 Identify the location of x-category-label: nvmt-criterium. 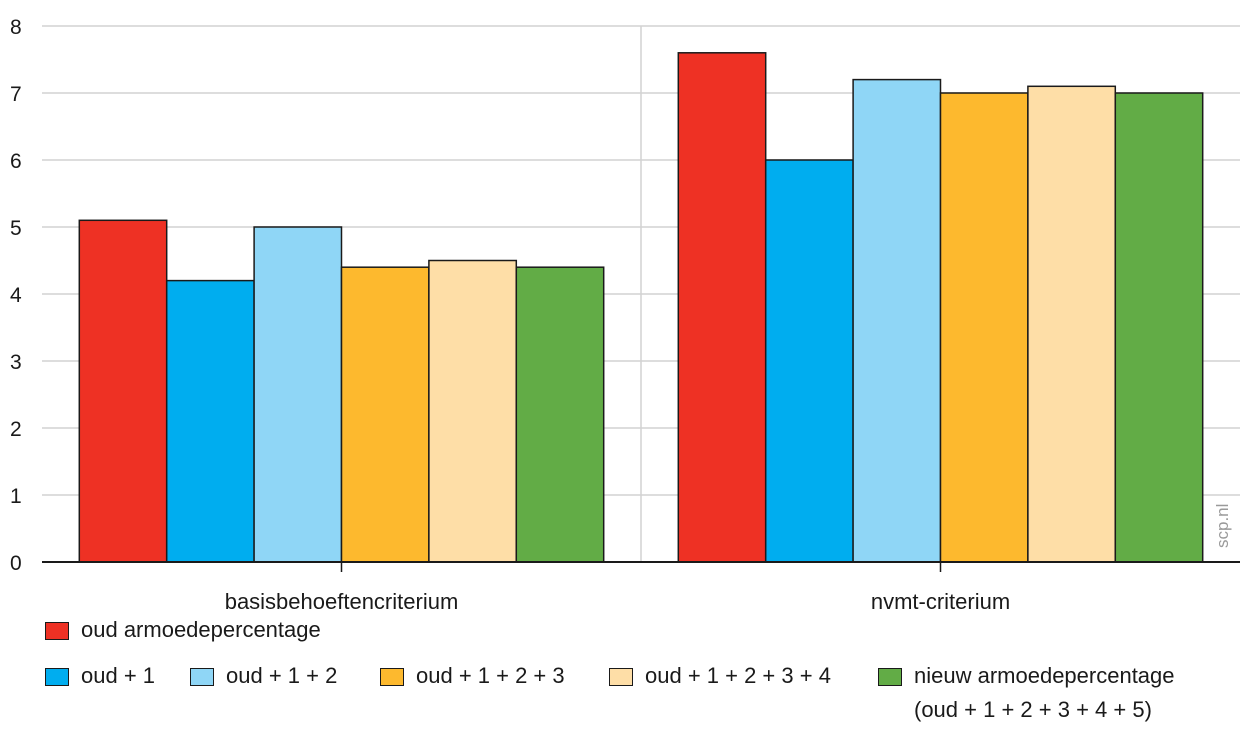
(940, 601).